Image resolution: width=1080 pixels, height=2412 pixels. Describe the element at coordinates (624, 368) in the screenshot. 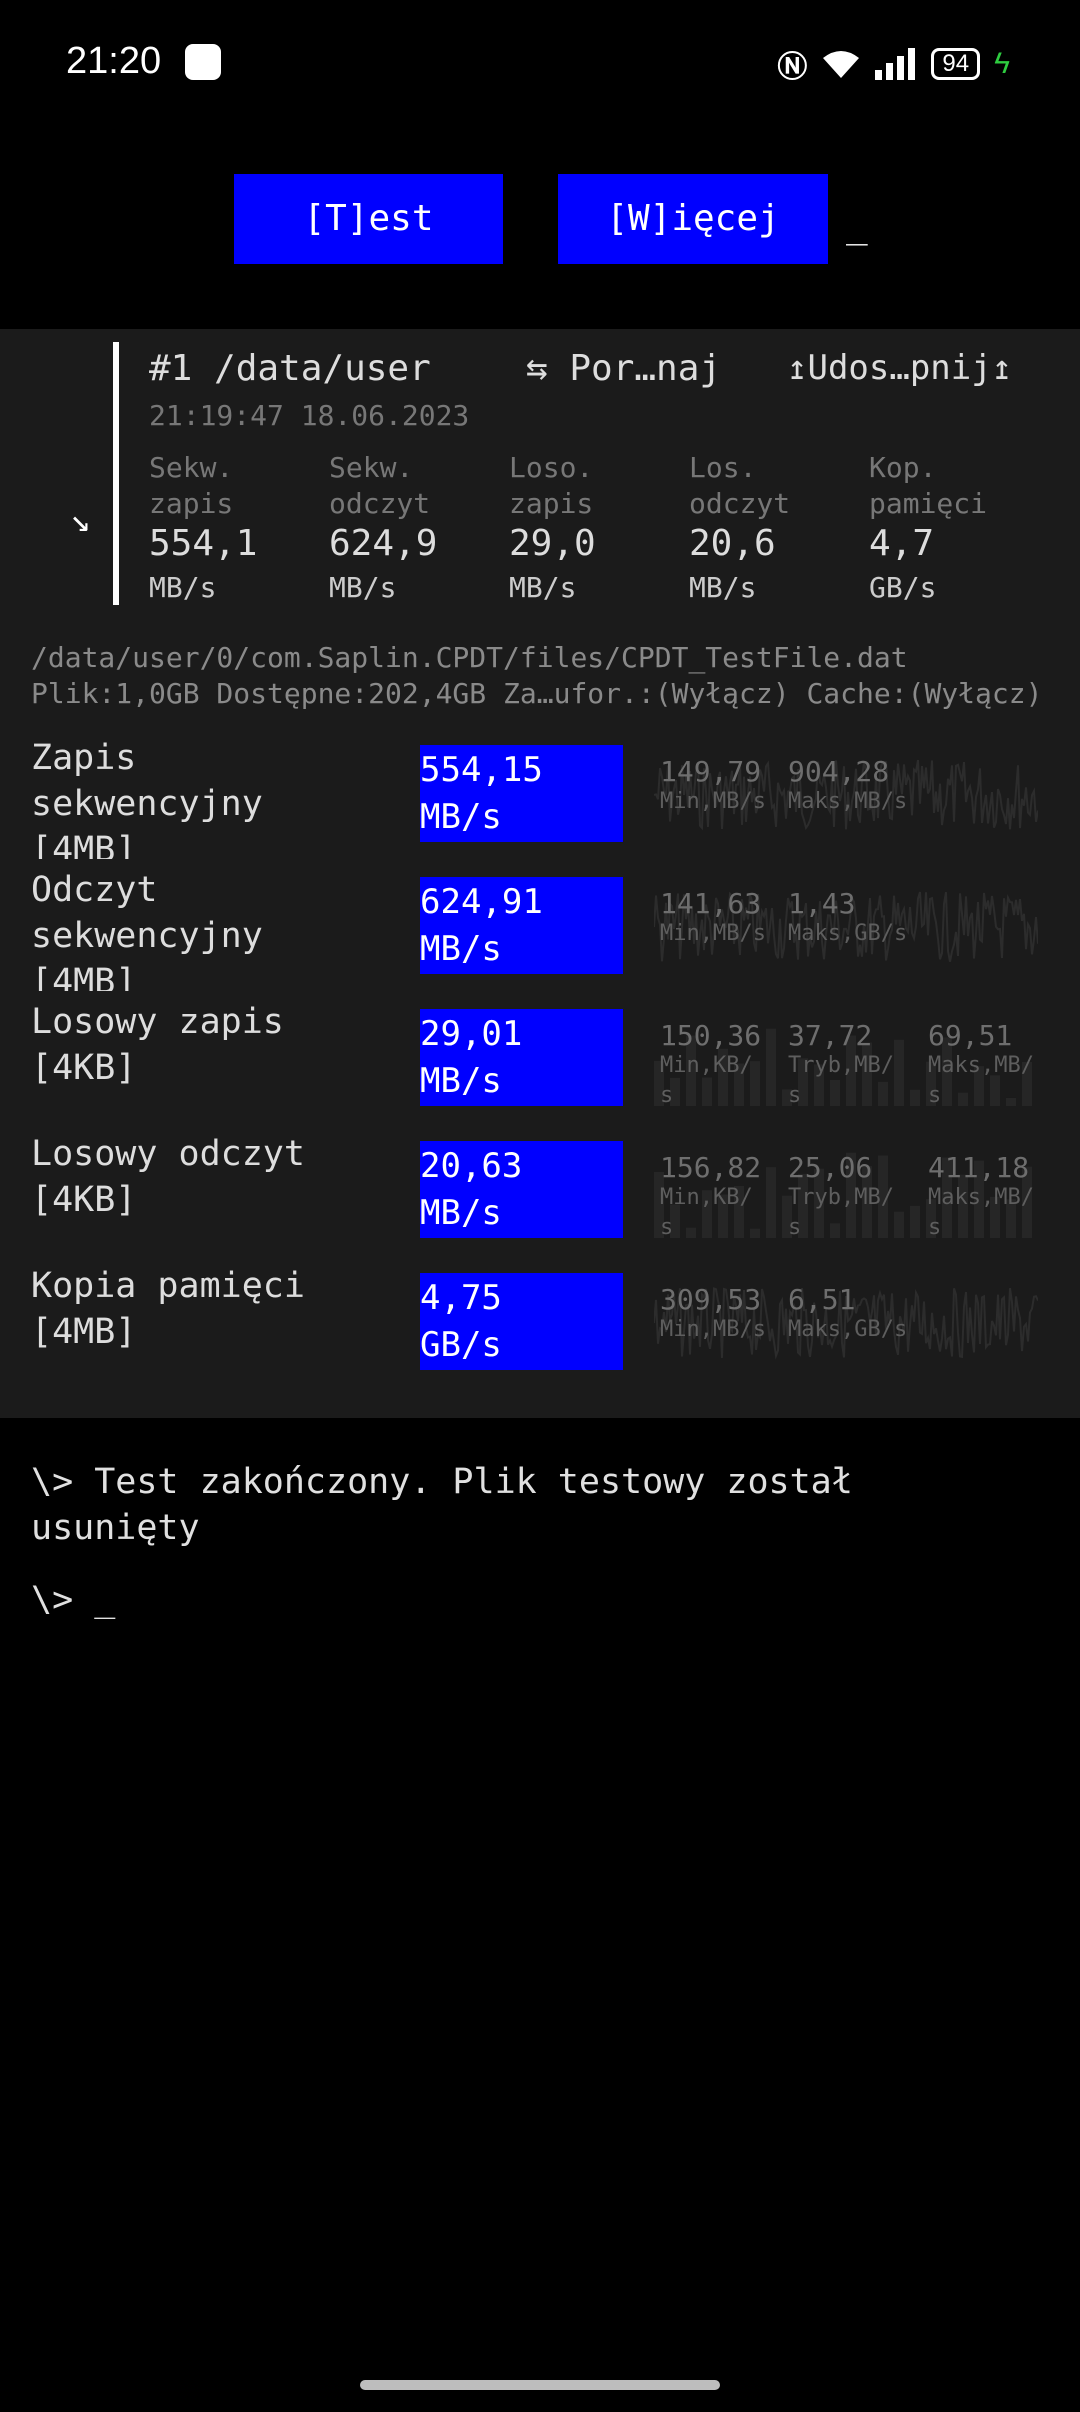

I see `compare-button: ⇆ Por…naj` at that location.